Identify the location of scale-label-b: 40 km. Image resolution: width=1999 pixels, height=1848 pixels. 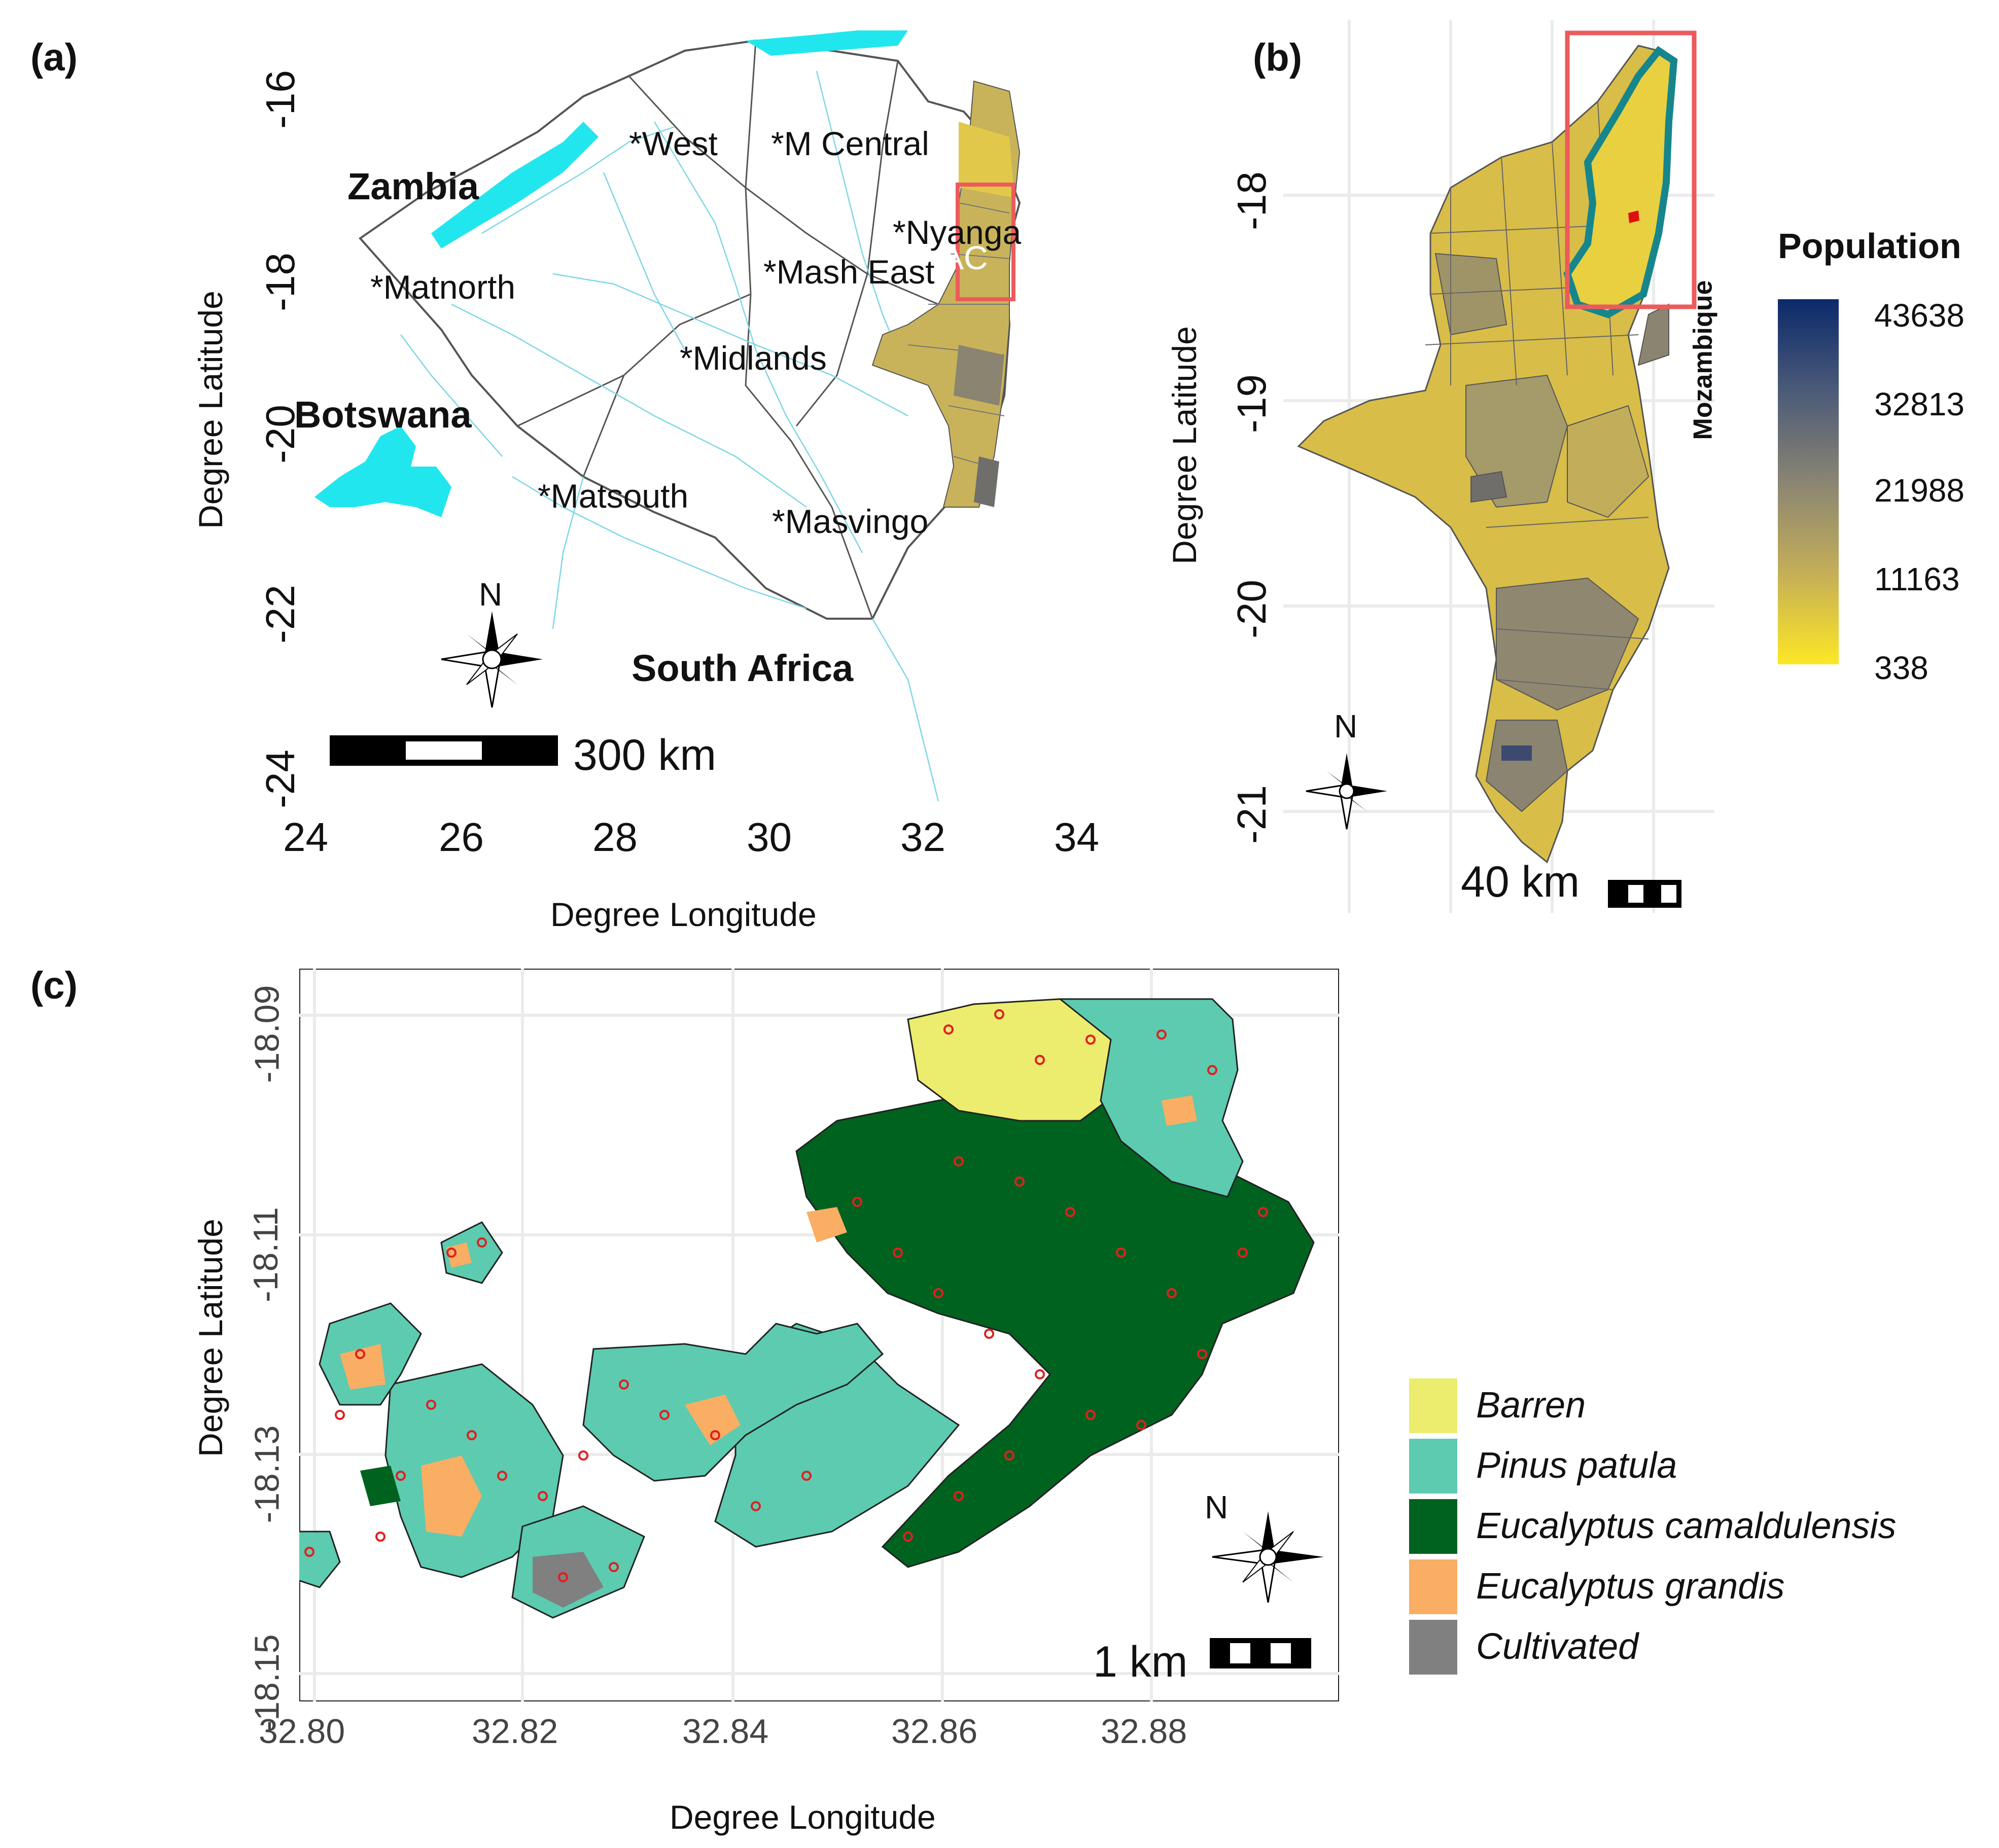
(1520, 882).